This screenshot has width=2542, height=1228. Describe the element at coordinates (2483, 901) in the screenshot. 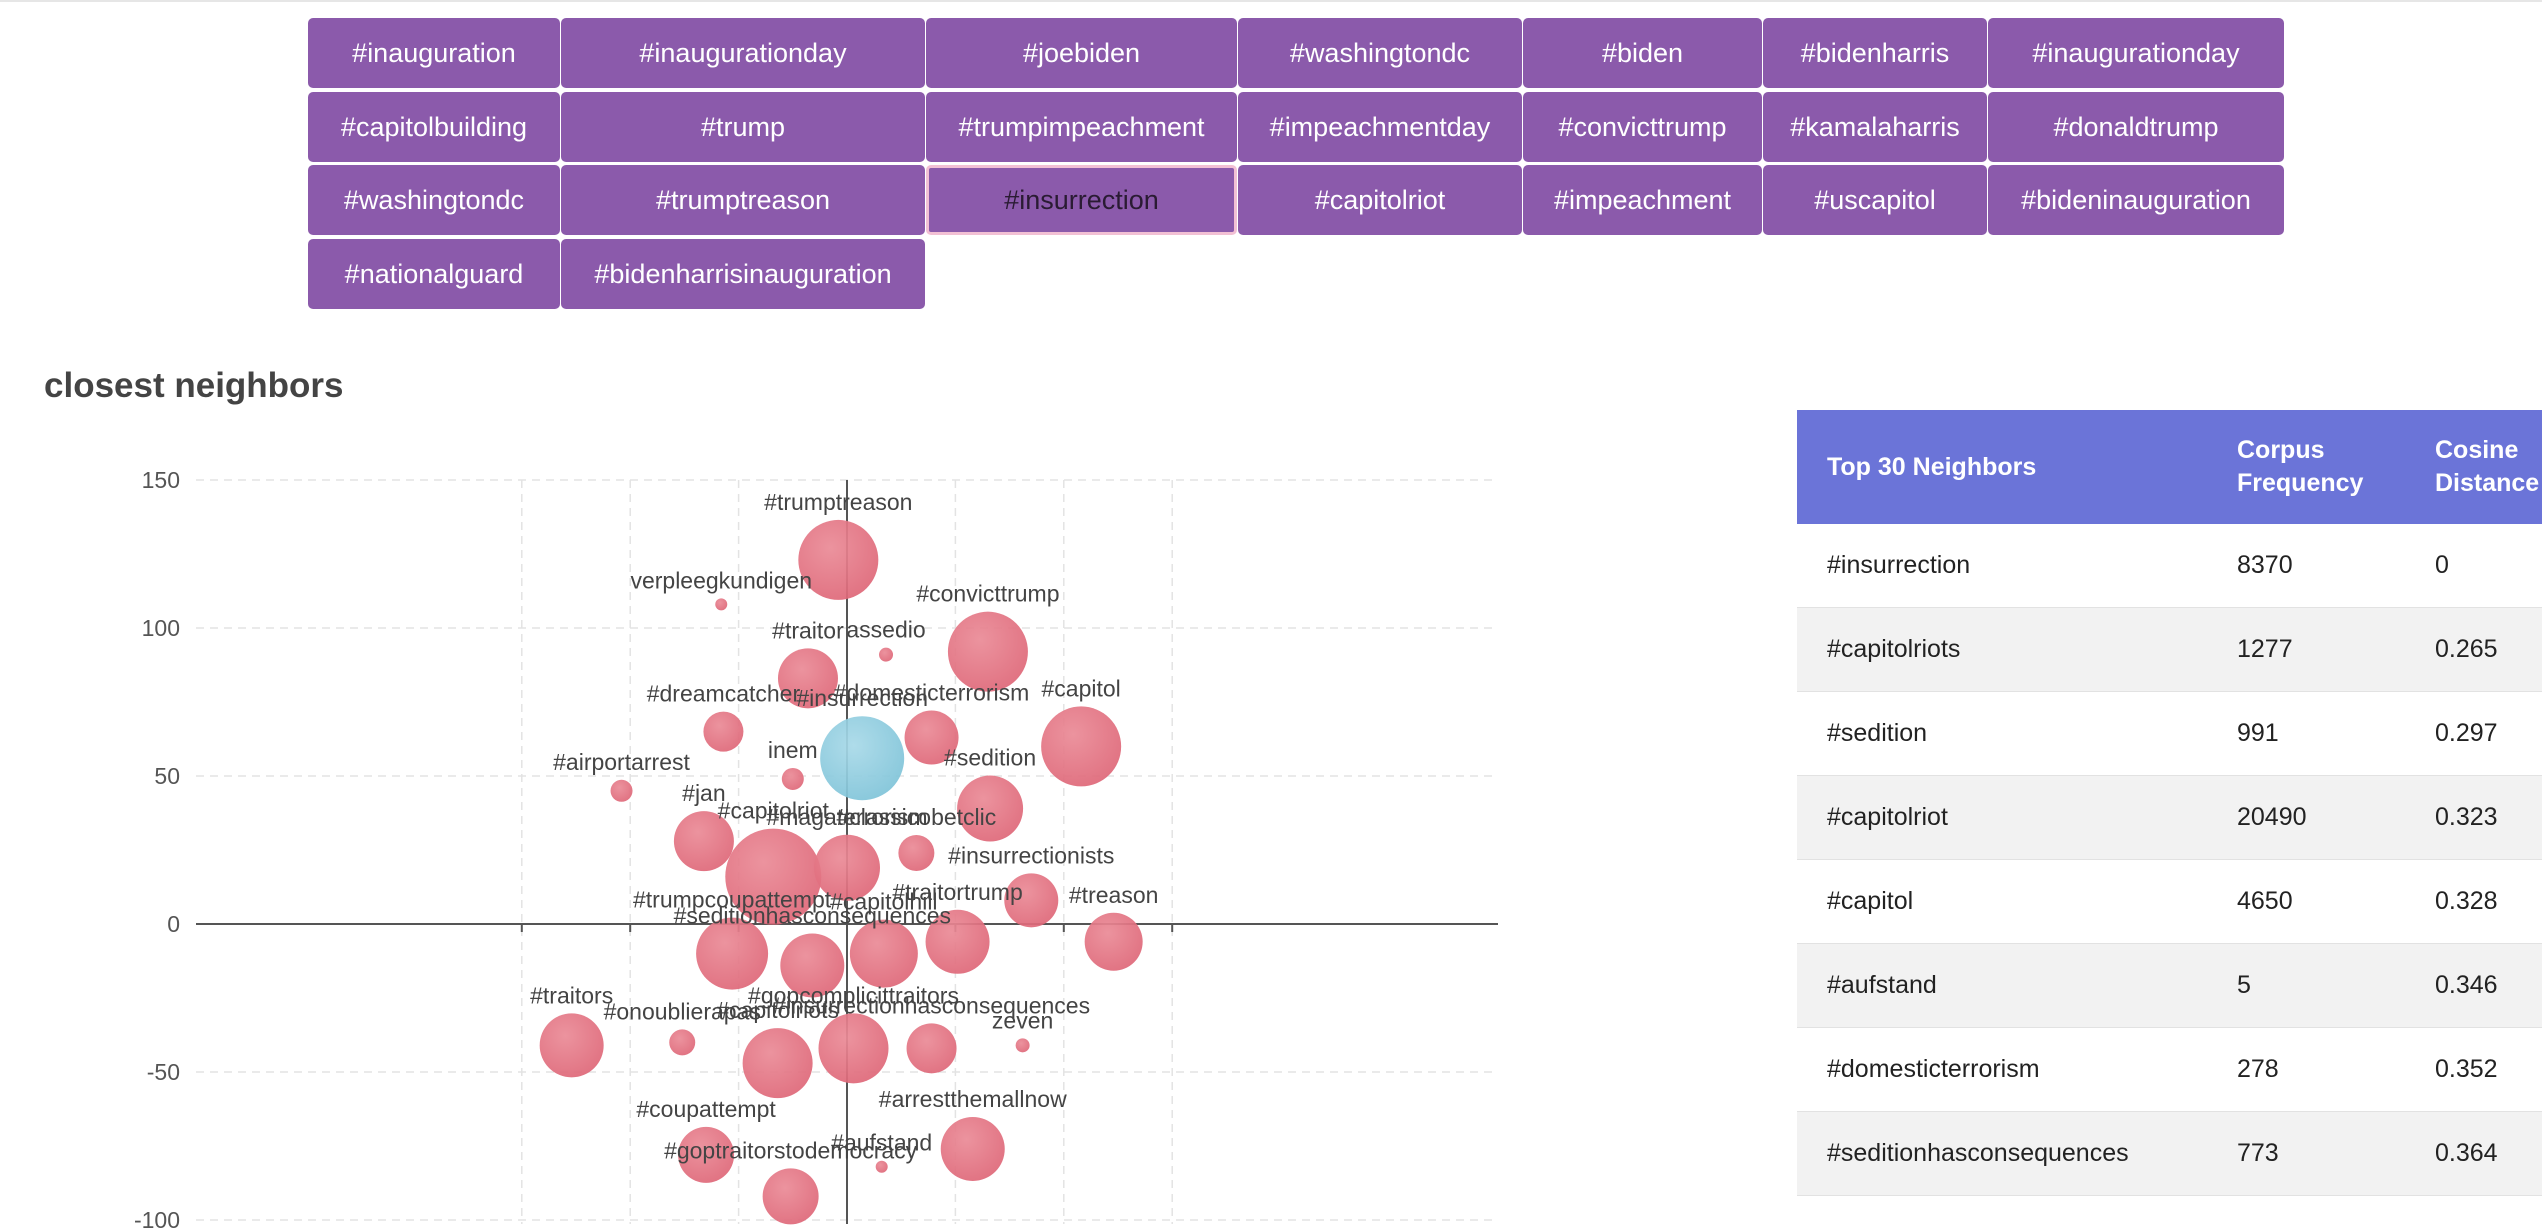

I see `cell-distance: 0.328` at that location.